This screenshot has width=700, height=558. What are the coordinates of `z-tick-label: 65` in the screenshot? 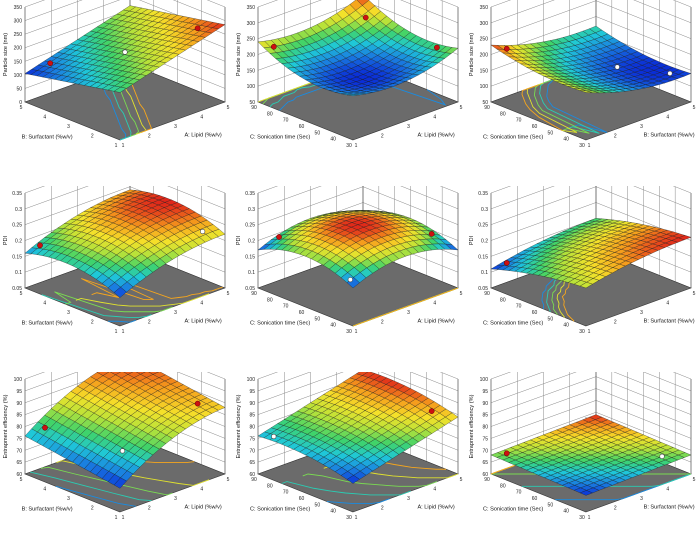 It's located at (252, 463).